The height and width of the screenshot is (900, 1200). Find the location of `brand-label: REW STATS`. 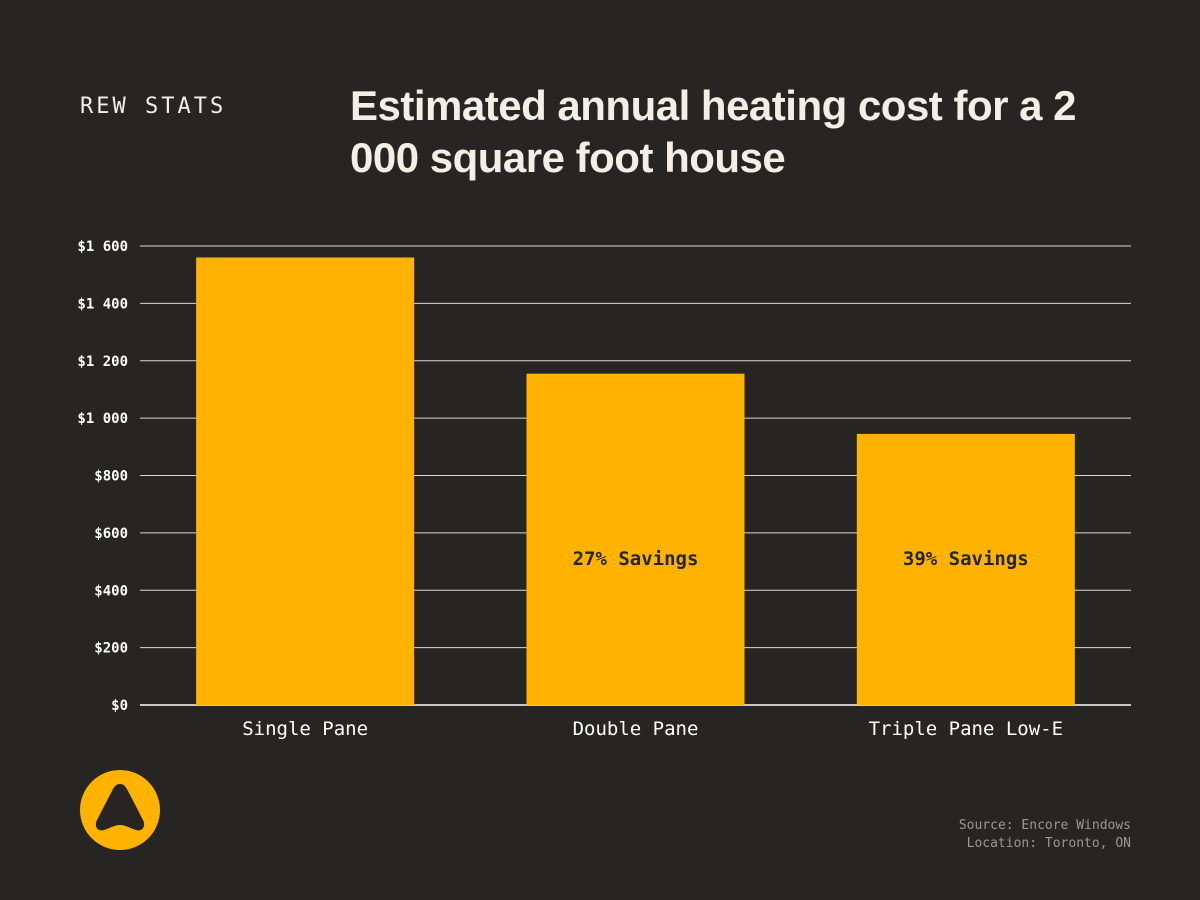

brand-label: REW STATS is located at coordinates (153, 106).